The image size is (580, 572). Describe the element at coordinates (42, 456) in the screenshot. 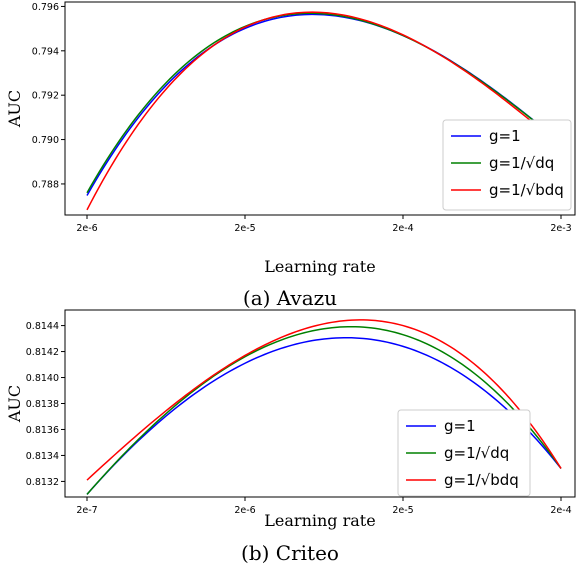

I see `y-tick-label: 0.8134` at that location.